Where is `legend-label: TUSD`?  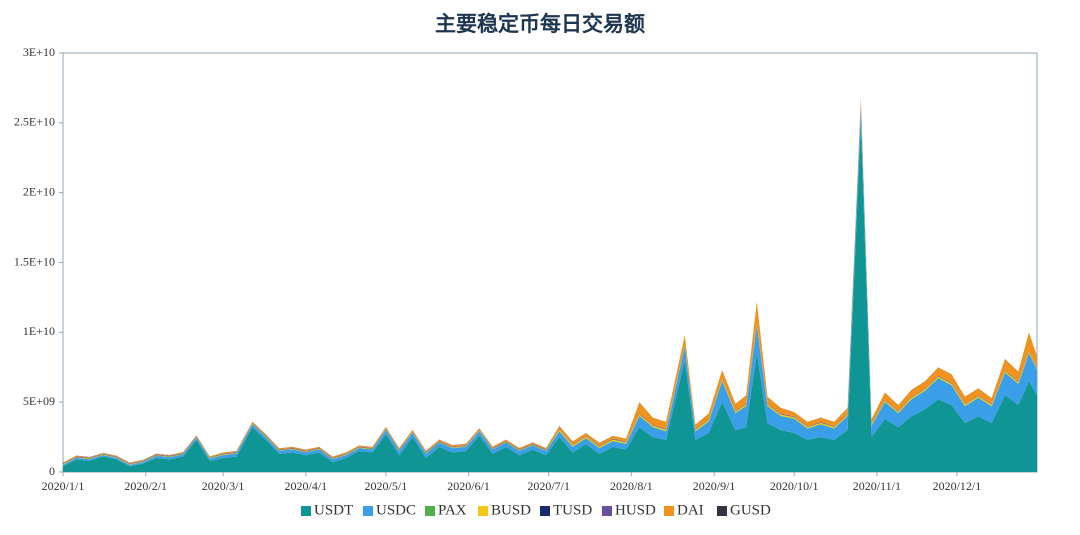
legend-label: TUSD is located at coordinates (572, 510).